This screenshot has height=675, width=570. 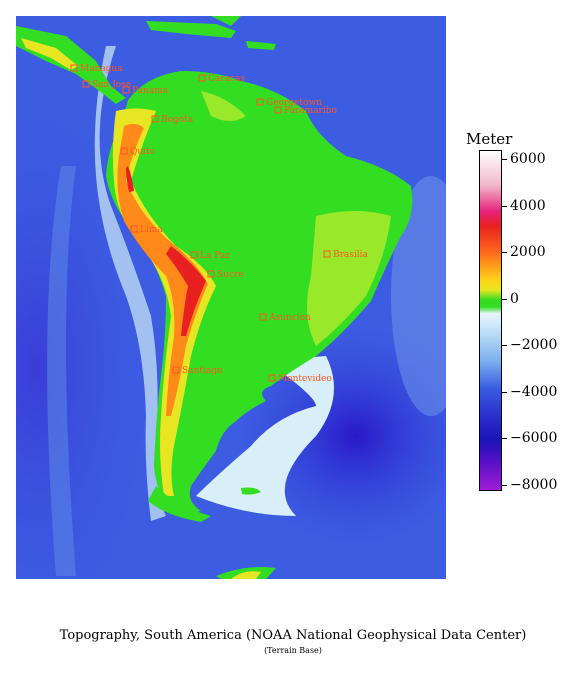 What do you see at coordinates (111, 85) in the screenshot?
I see `city-label: San Jose` at bounding box center [111, 85].